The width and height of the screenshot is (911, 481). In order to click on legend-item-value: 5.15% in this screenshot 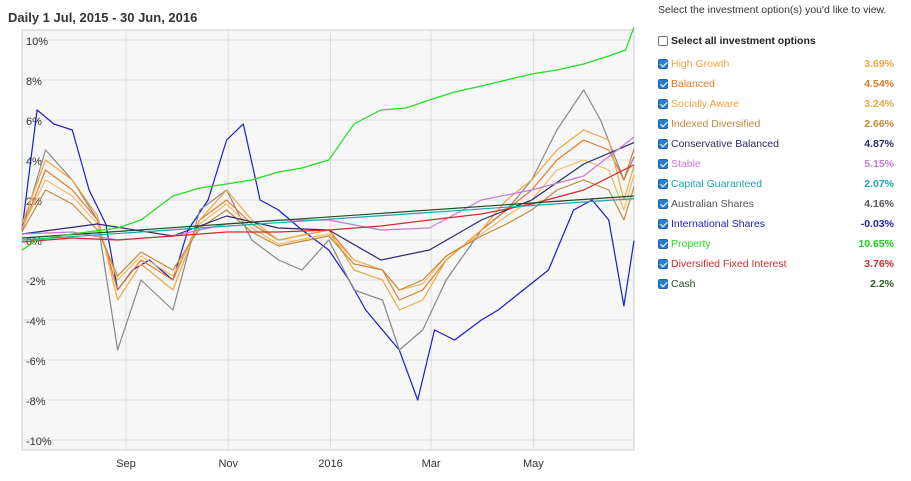, I will do `click(879, 164)`.